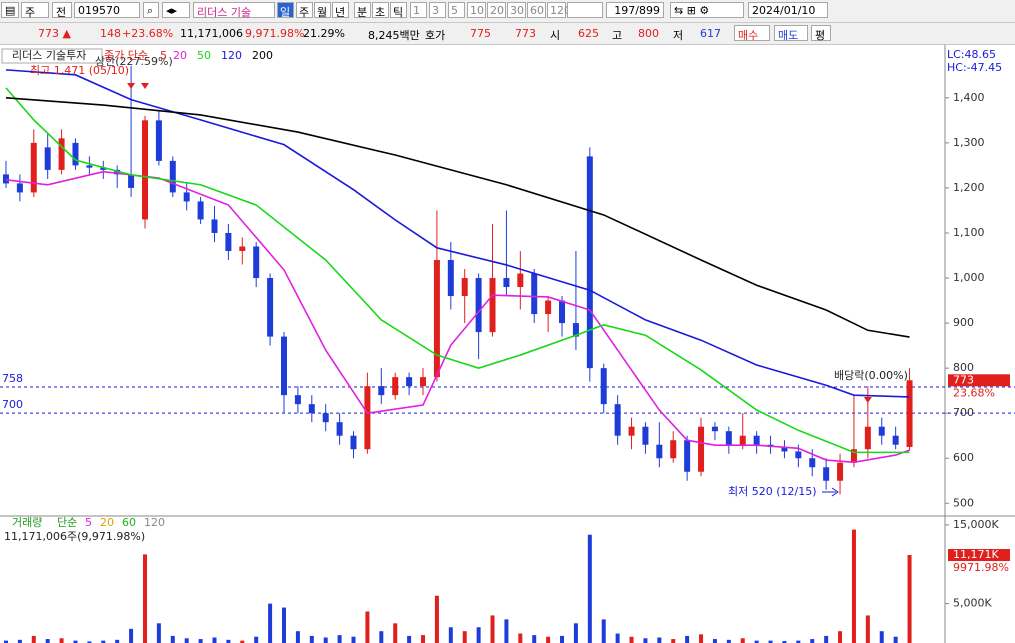  What do you see at coordinates (285, 10) in the screenshot?
I see `unit-button: 일` at bounding box center [285, 10].